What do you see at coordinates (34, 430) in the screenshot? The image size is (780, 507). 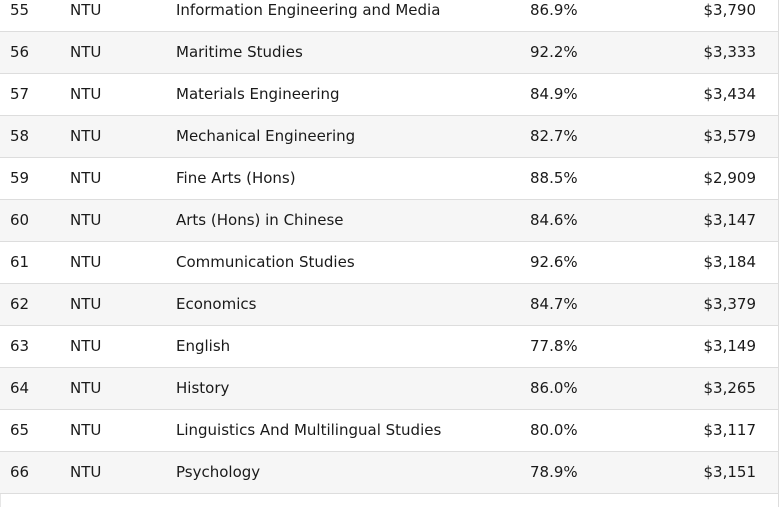 I see `row-number: 65` at bounding box center [34, 430].